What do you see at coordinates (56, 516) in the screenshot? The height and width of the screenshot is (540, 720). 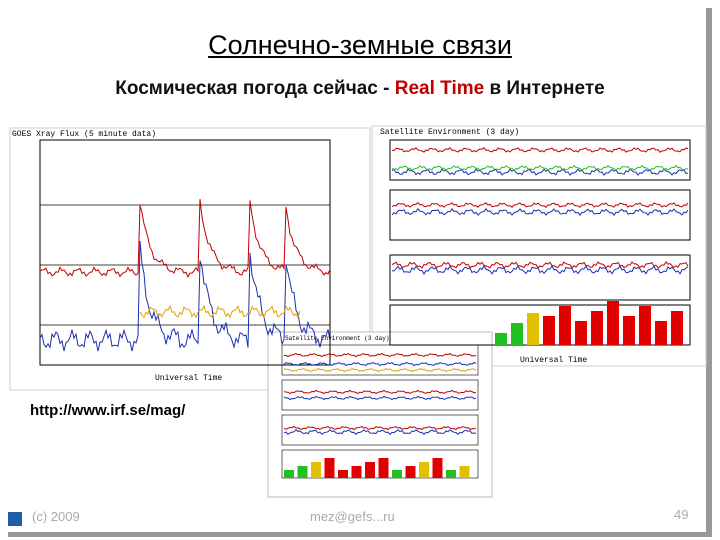 I see `copyright: (c) 2009` at bounding box center [56, 516].